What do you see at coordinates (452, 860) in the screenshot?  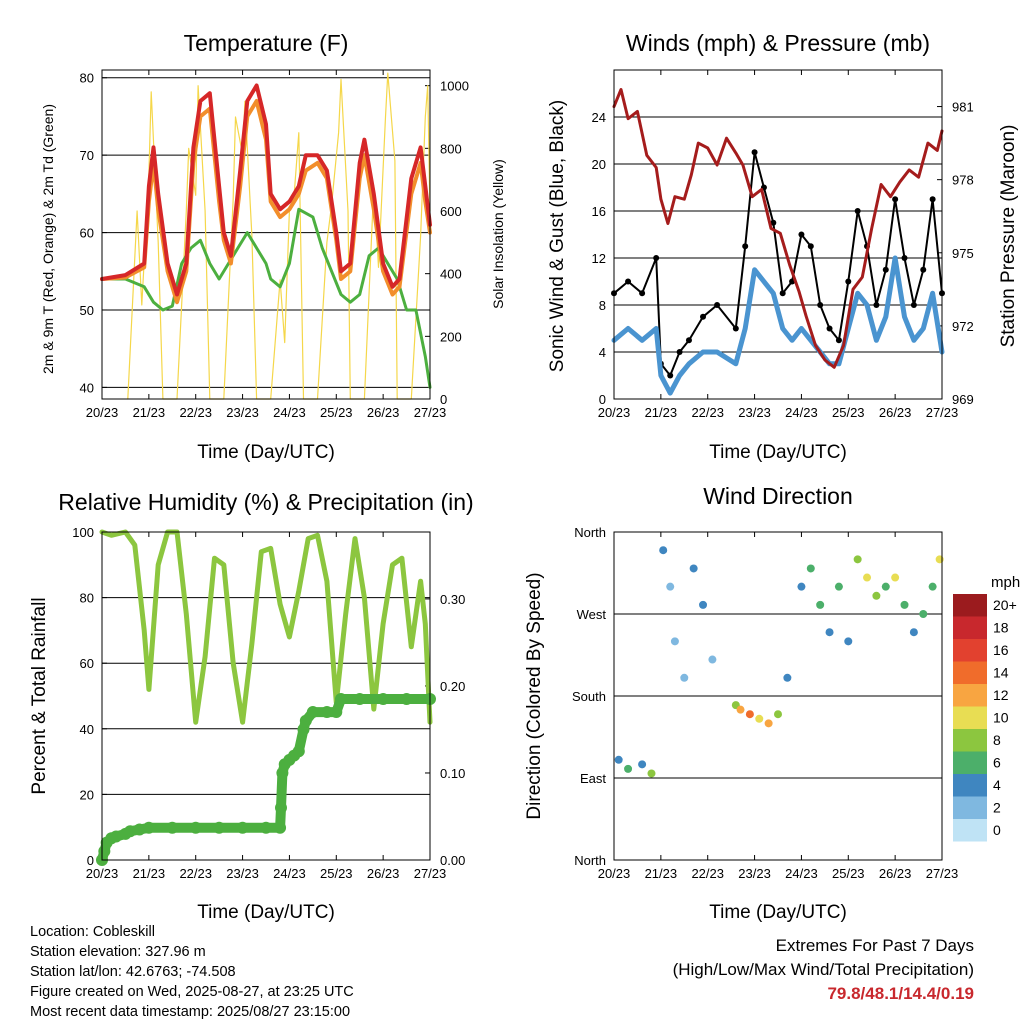 I see `humidity-y2tick-label: 0.00` at bounding box center [452, 860].